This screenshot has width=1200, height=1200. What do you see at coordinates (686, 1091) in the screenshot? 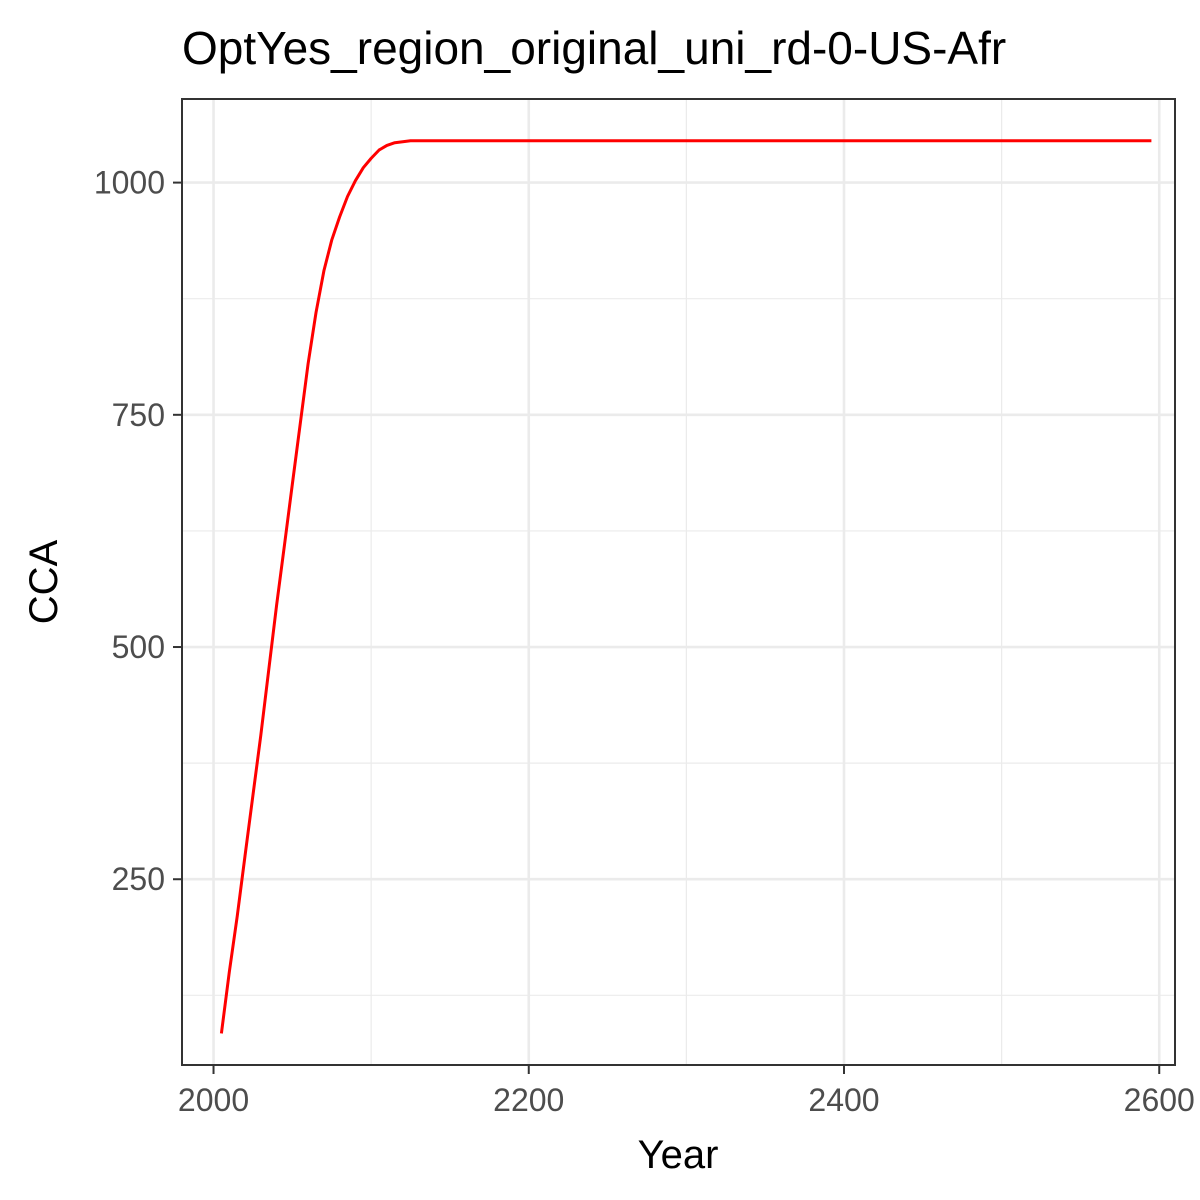
I see `x-axis: 2000 2200 2400 2600` at bounding box center [686, 1091].